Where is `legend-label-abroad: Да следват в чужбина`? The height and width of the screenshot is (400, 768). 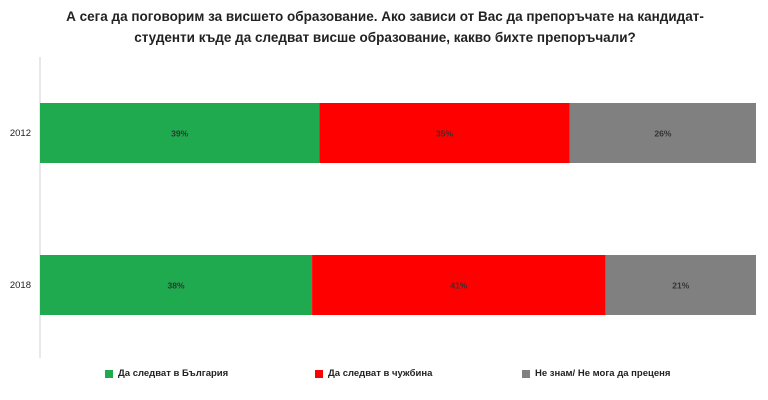
legend-label-abroad: Да следват в чужбина is located at coordinates (380, 373).